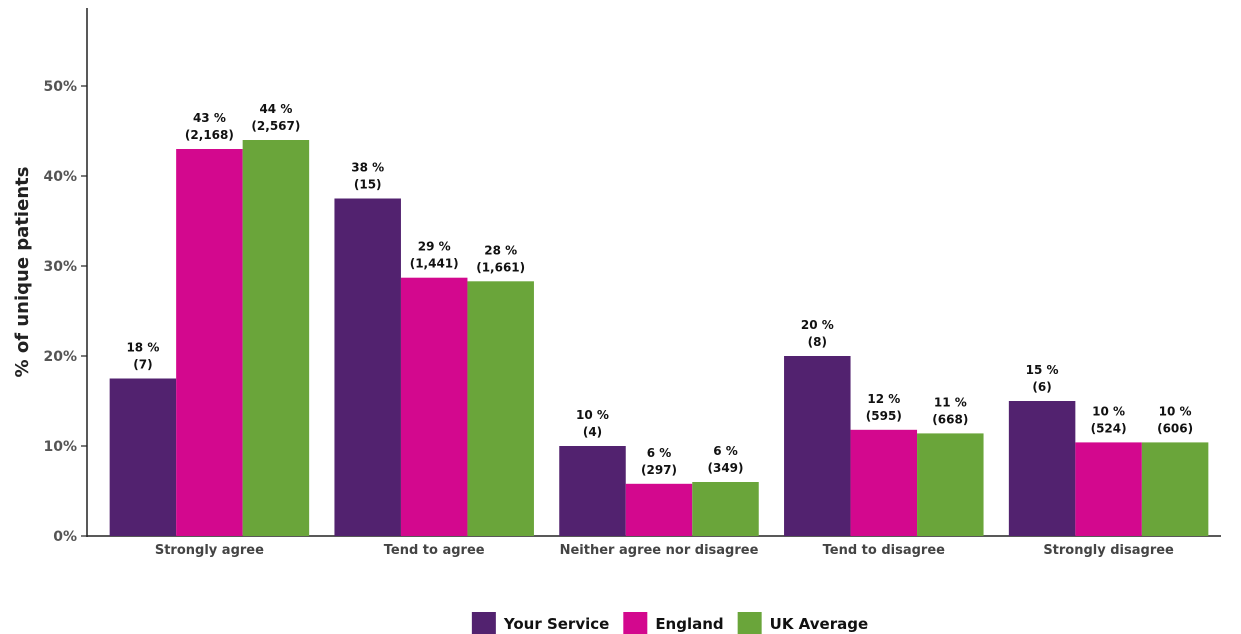 The width and height of the screenshot is (1241, 634). What do you see at coordinates (275, 109) in the screenshot?
I see `data-label-percent: 44 %` at bounding box center [275, 109].